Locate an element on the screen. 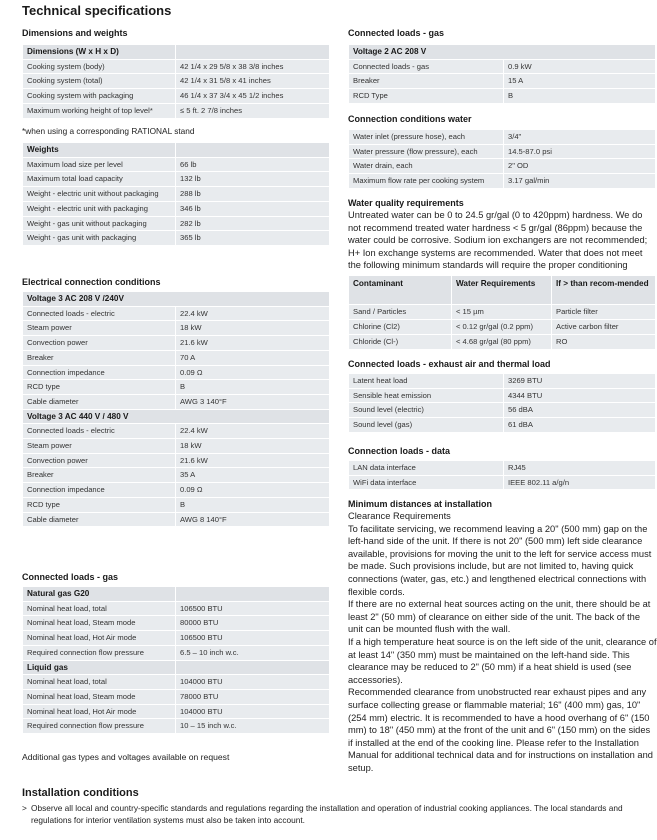 This screenshot has height=840, width=657. row-label: Required connection flow pressure is located at coordinates (99, 726).